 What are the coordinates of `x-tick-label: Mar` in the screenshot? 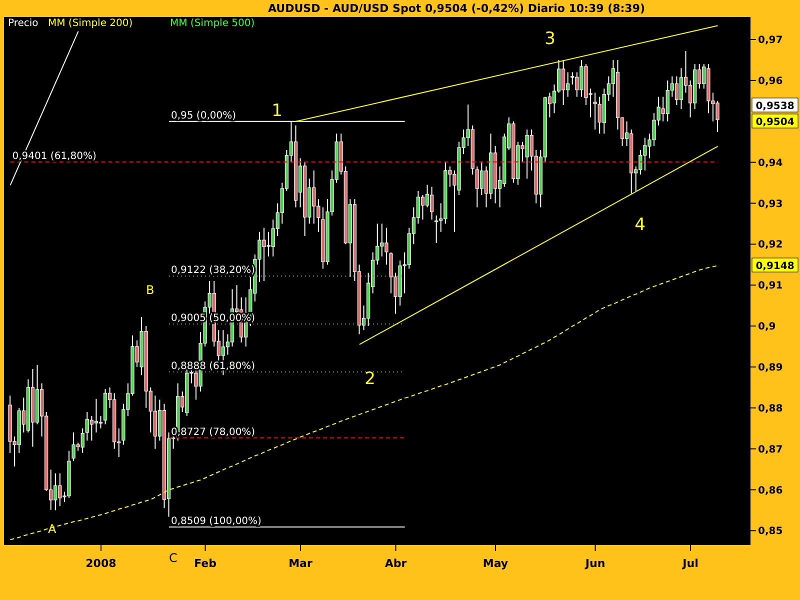 It's located at (300, 563).